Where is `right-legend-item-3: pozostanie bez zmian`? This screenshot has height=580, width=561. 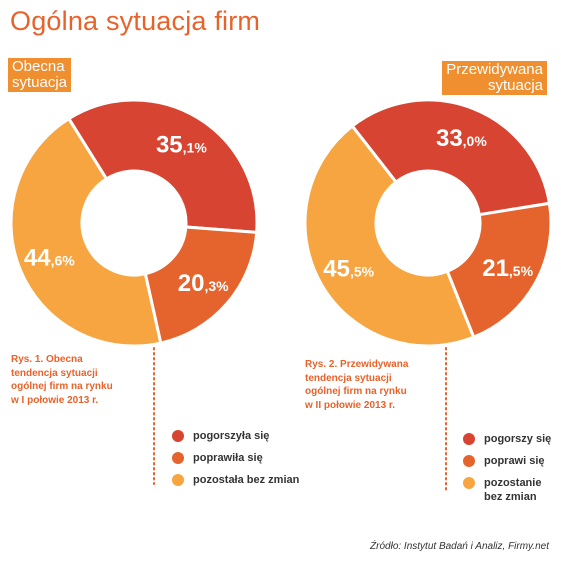 right-legend-item-3: pozostanie bez zmian is located at coordinates (507, 490).